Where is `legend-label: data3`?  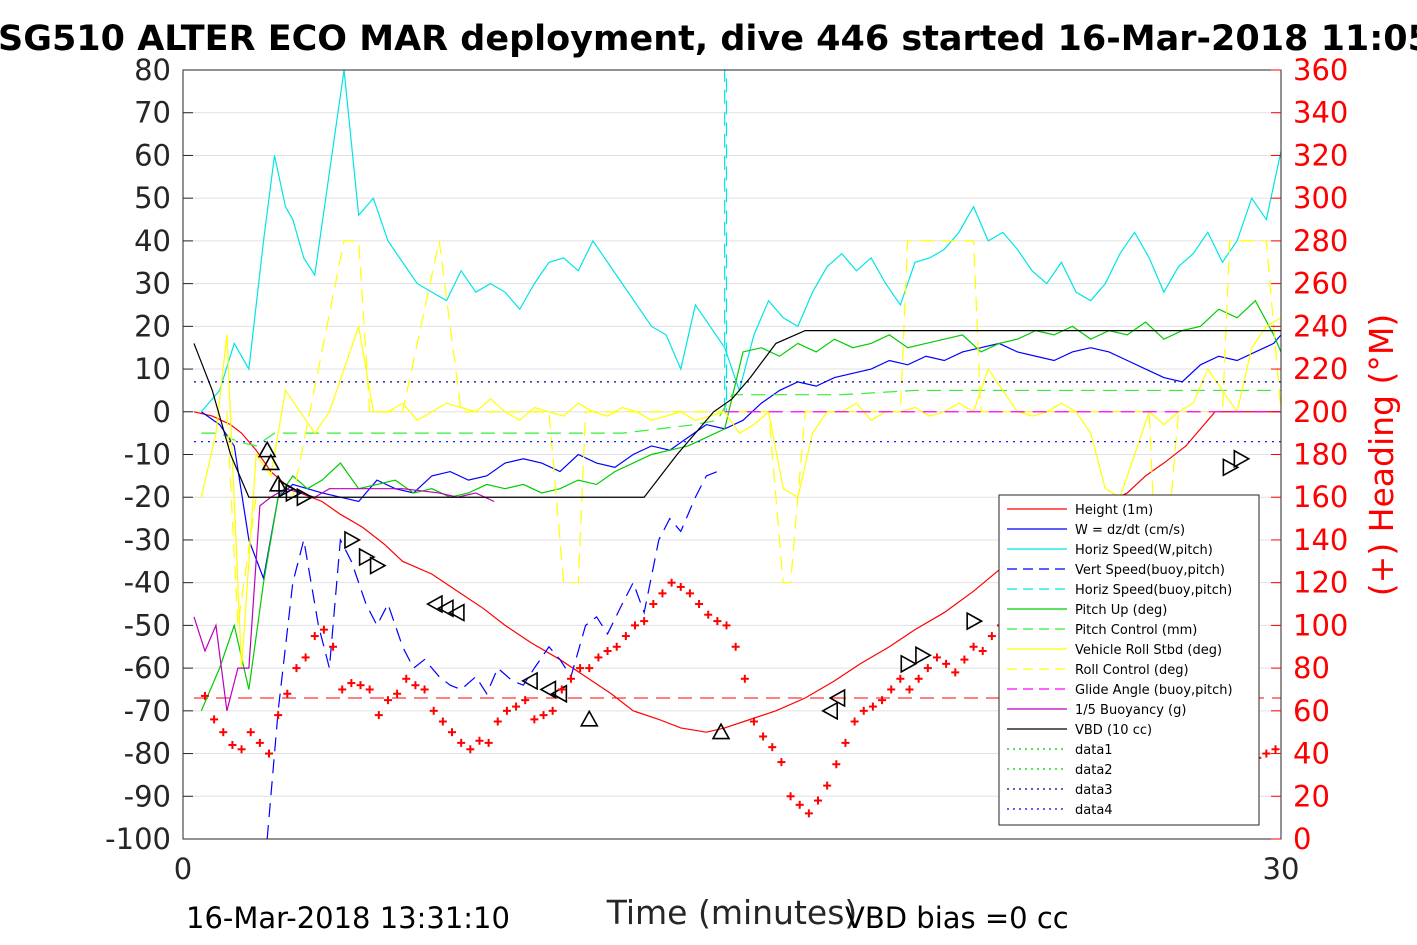
legend-label: data3 is located at coordinates (1094, 790).